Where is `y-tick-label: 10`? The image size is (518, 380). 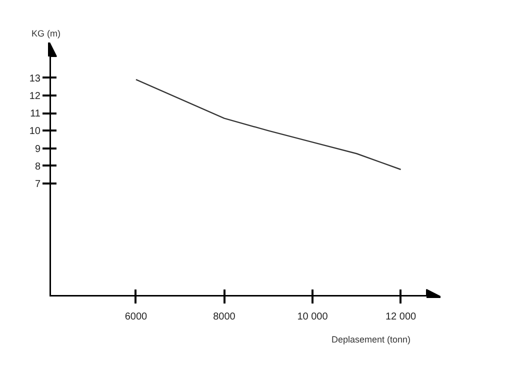 y-tick-label: 10 is located at coordinates (35, 132).